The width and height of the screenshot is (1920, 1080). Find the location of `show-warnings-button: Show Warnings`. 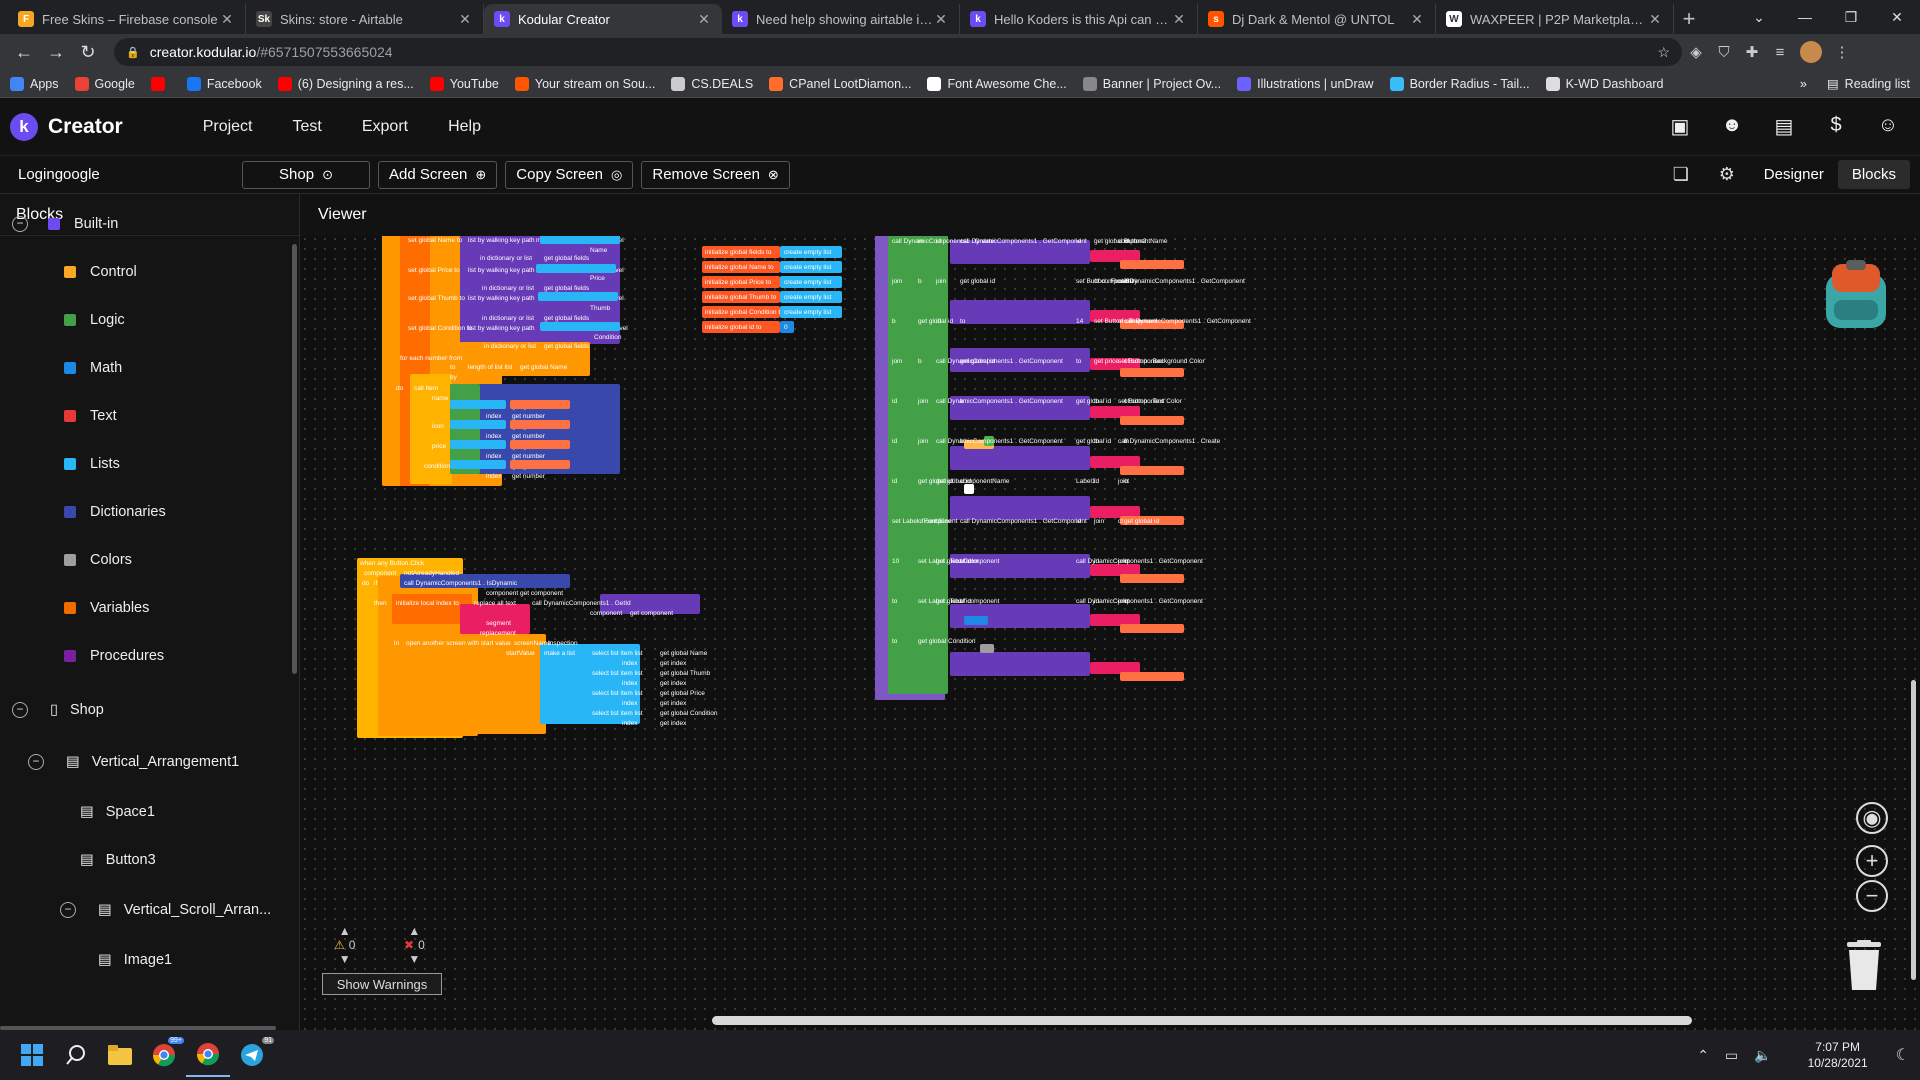

show-warnings-button: Show Warnings is located at coordinates (382, 984).